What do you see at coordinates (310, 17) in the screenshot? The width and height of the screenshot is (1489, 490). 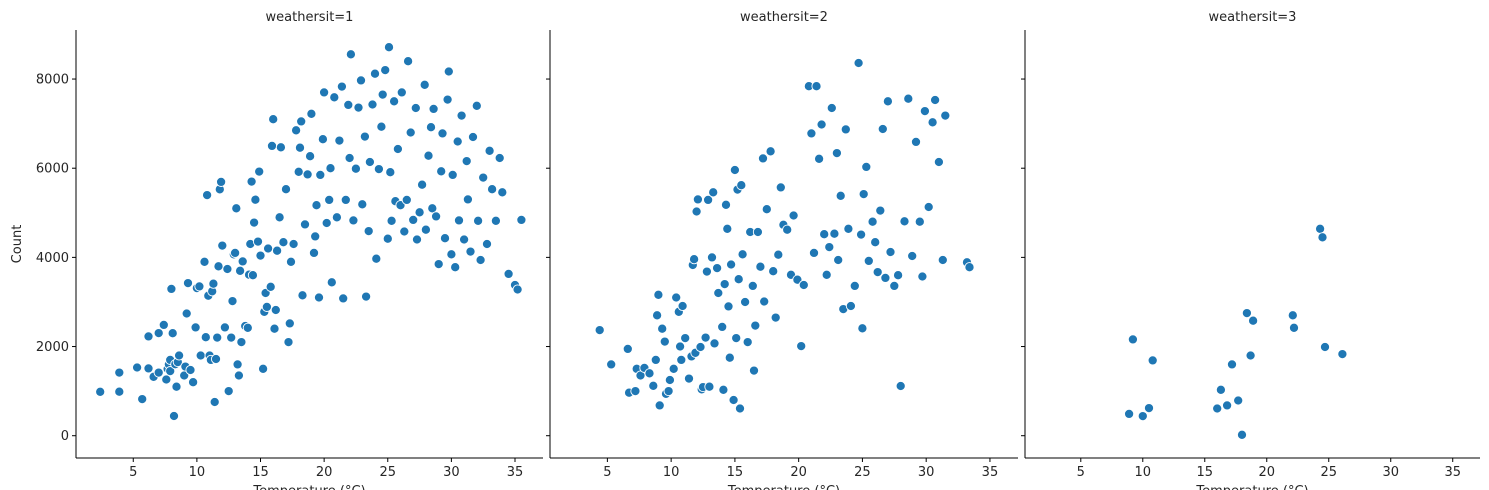 I see `panel-title: weathersit=1` at bounding box center [310, 17].